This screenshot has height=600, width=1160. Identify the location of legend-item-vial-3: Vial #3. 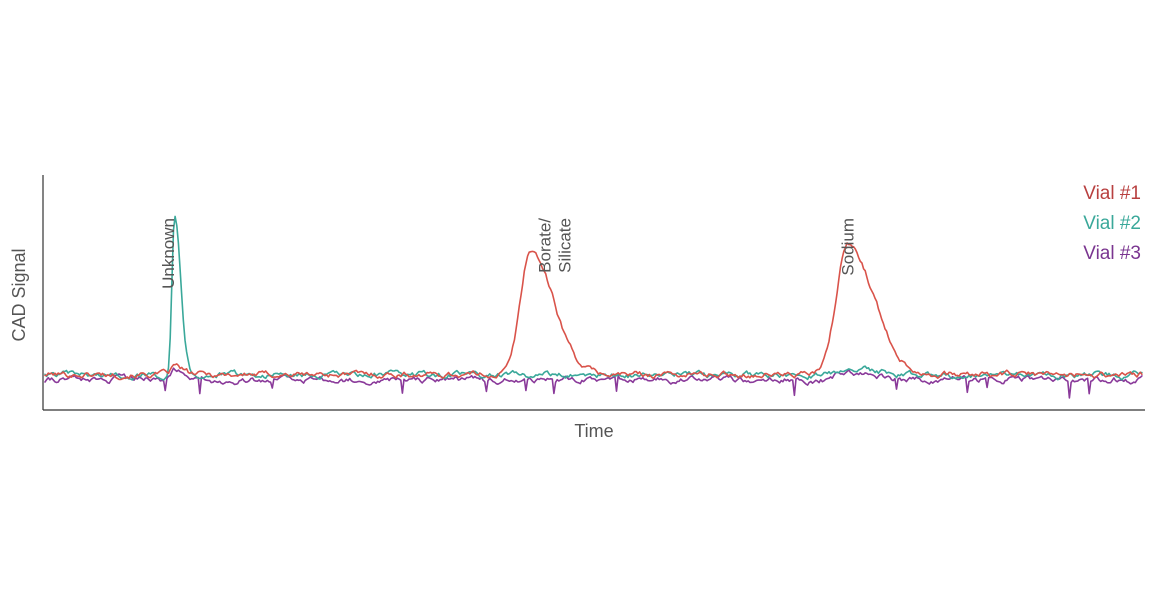
(1112, 253).